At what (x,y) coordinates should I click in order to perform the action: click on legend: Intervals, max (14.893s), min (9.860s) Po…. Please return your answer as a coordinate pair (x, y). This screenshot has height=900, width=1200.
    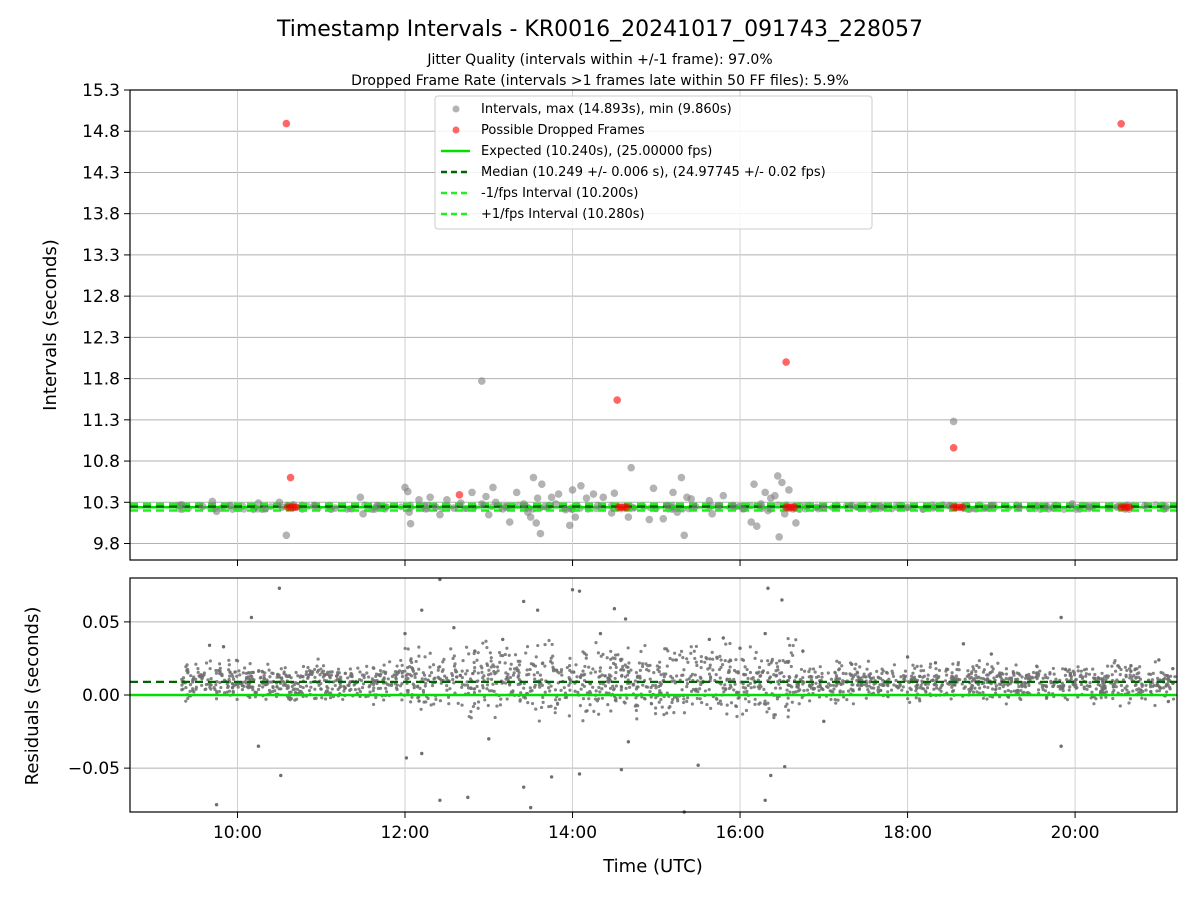
    Looking at the image, I should click on (653, 162).